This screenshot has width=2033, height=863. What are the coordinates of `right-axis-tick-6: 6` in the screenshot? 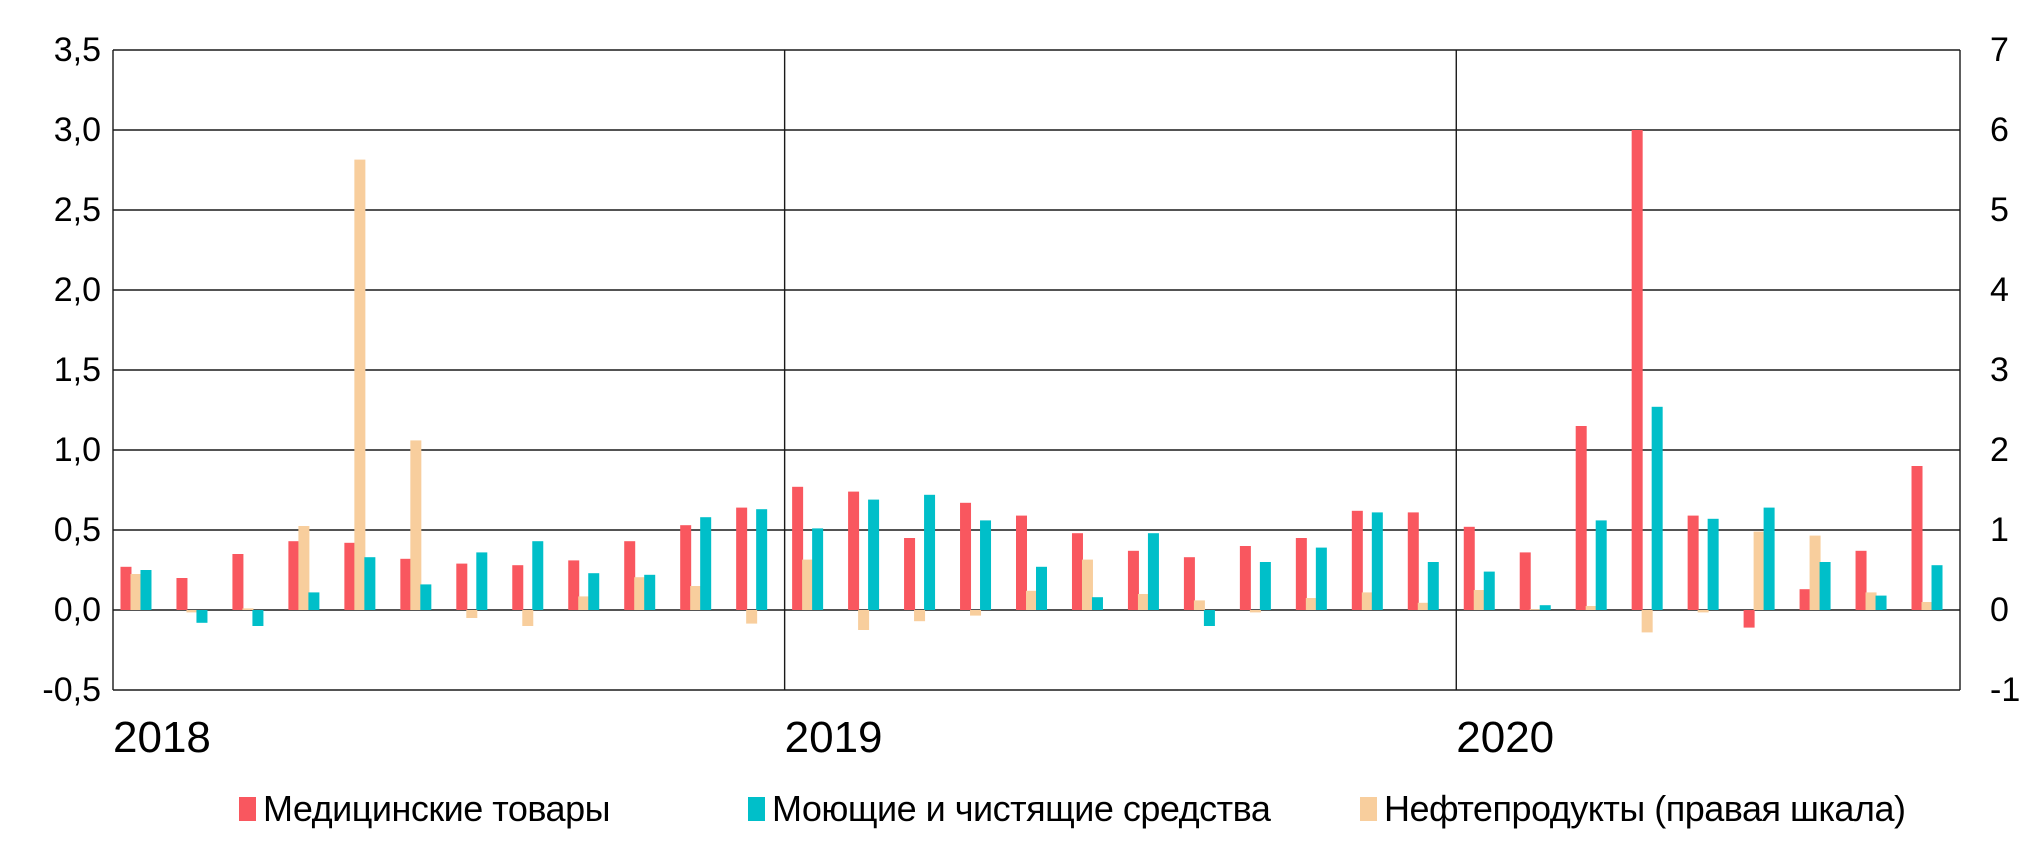 It's located at (1999, 130).